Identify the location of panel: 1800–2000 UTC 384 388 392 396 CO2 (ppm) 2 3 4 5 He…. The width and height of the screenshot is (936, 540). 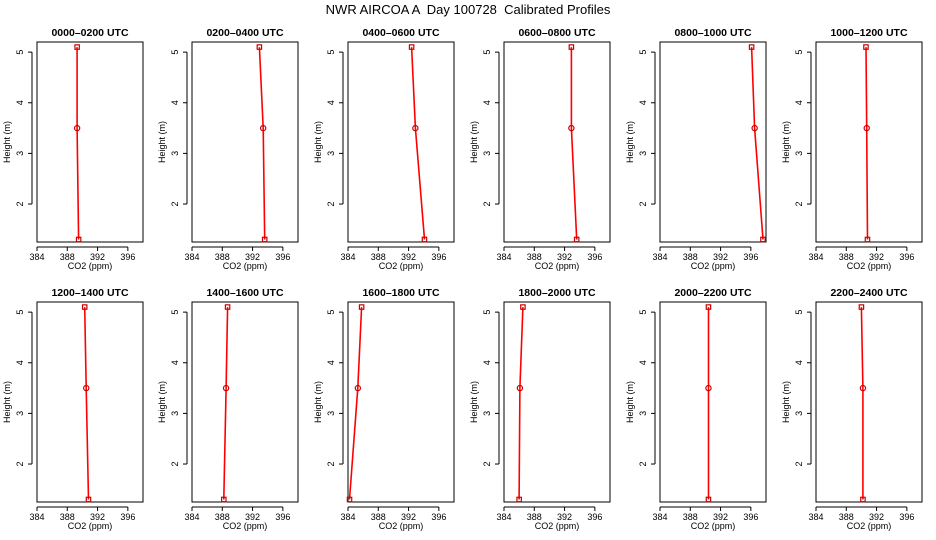
(540, 409).